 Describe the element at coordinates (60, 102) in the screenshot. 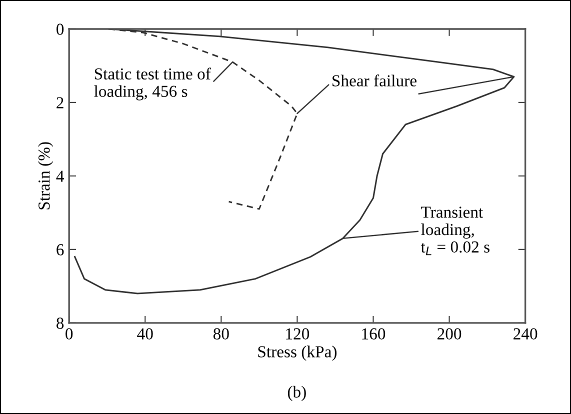

I see `y-tick-label: 2` at that location.